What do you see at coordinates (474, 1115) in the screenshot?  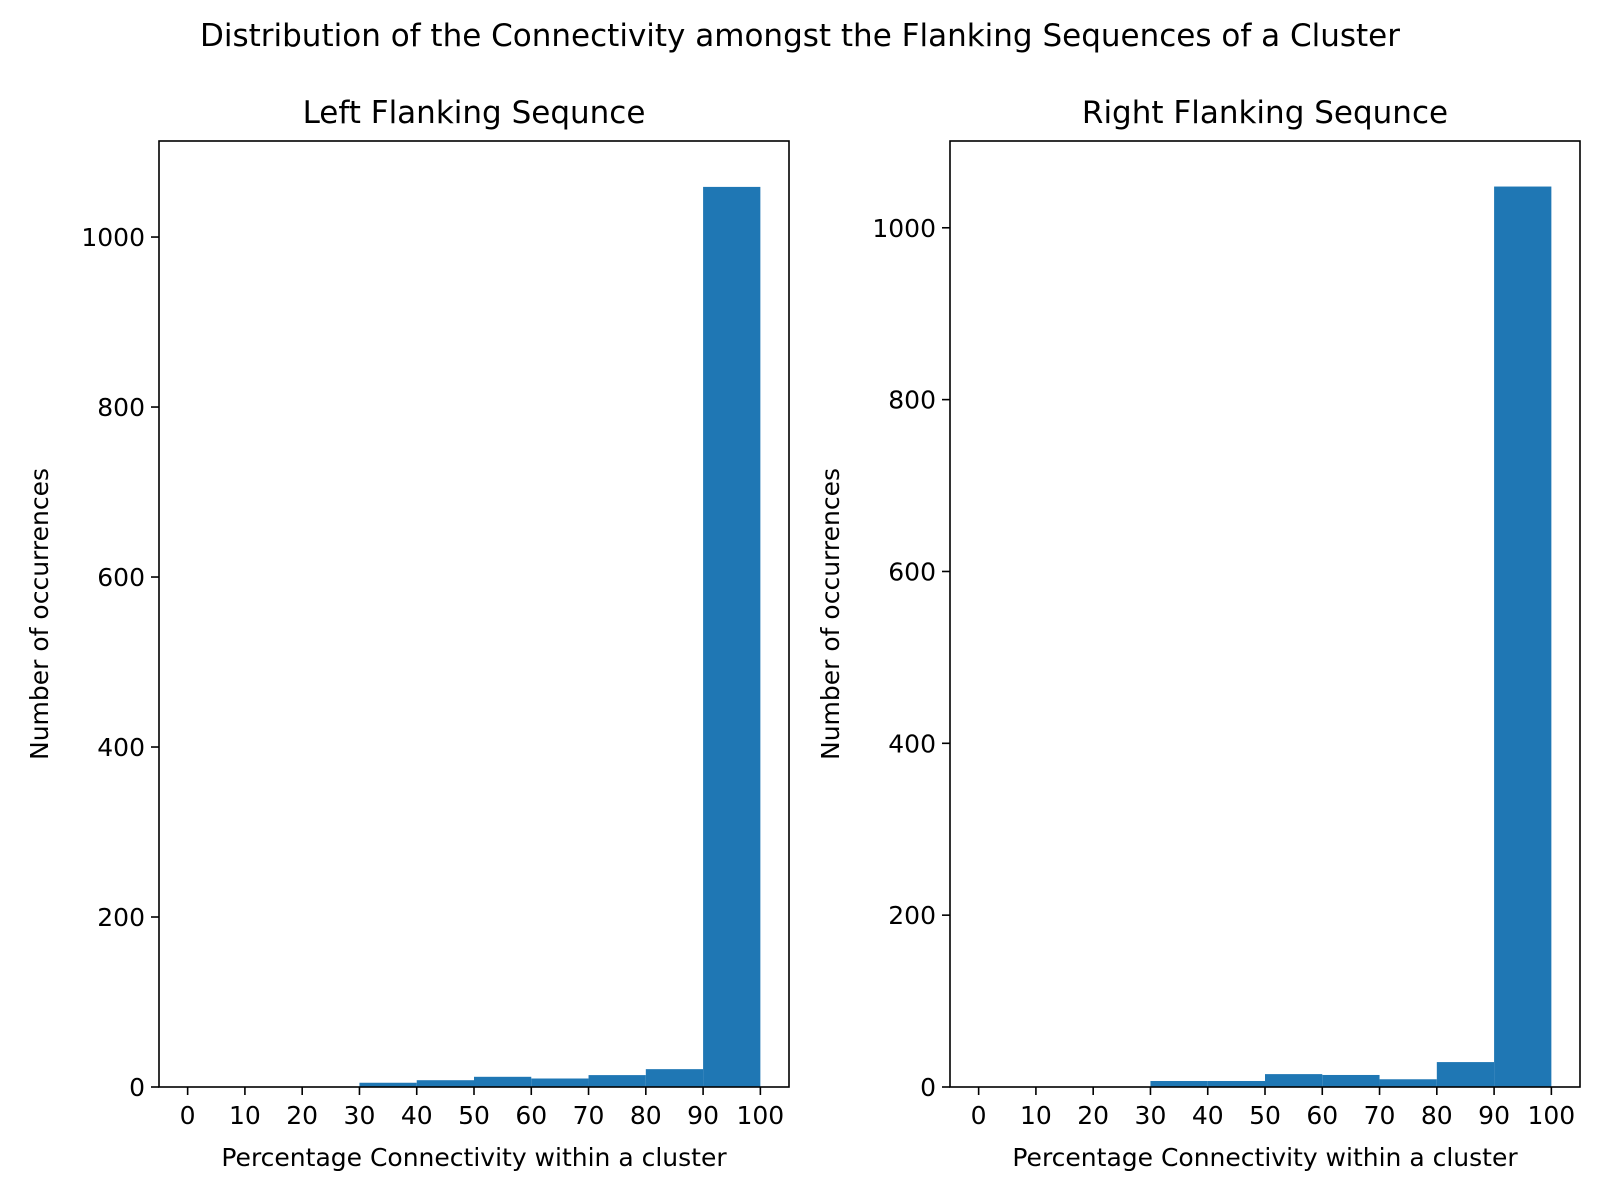 I see `left-x-tick-label: 50` at bounding box center [474, 1115].